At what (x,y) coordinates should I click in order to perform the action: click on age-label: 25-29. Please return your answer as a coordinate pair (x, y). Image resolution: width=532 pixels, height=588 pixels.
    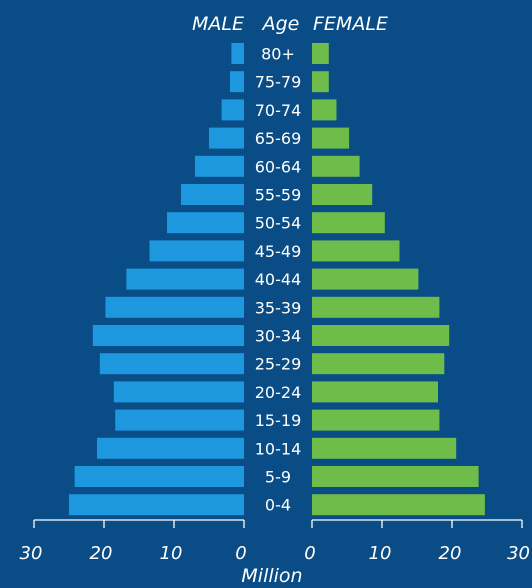
    Looking at the image, I should click on (278, 364).